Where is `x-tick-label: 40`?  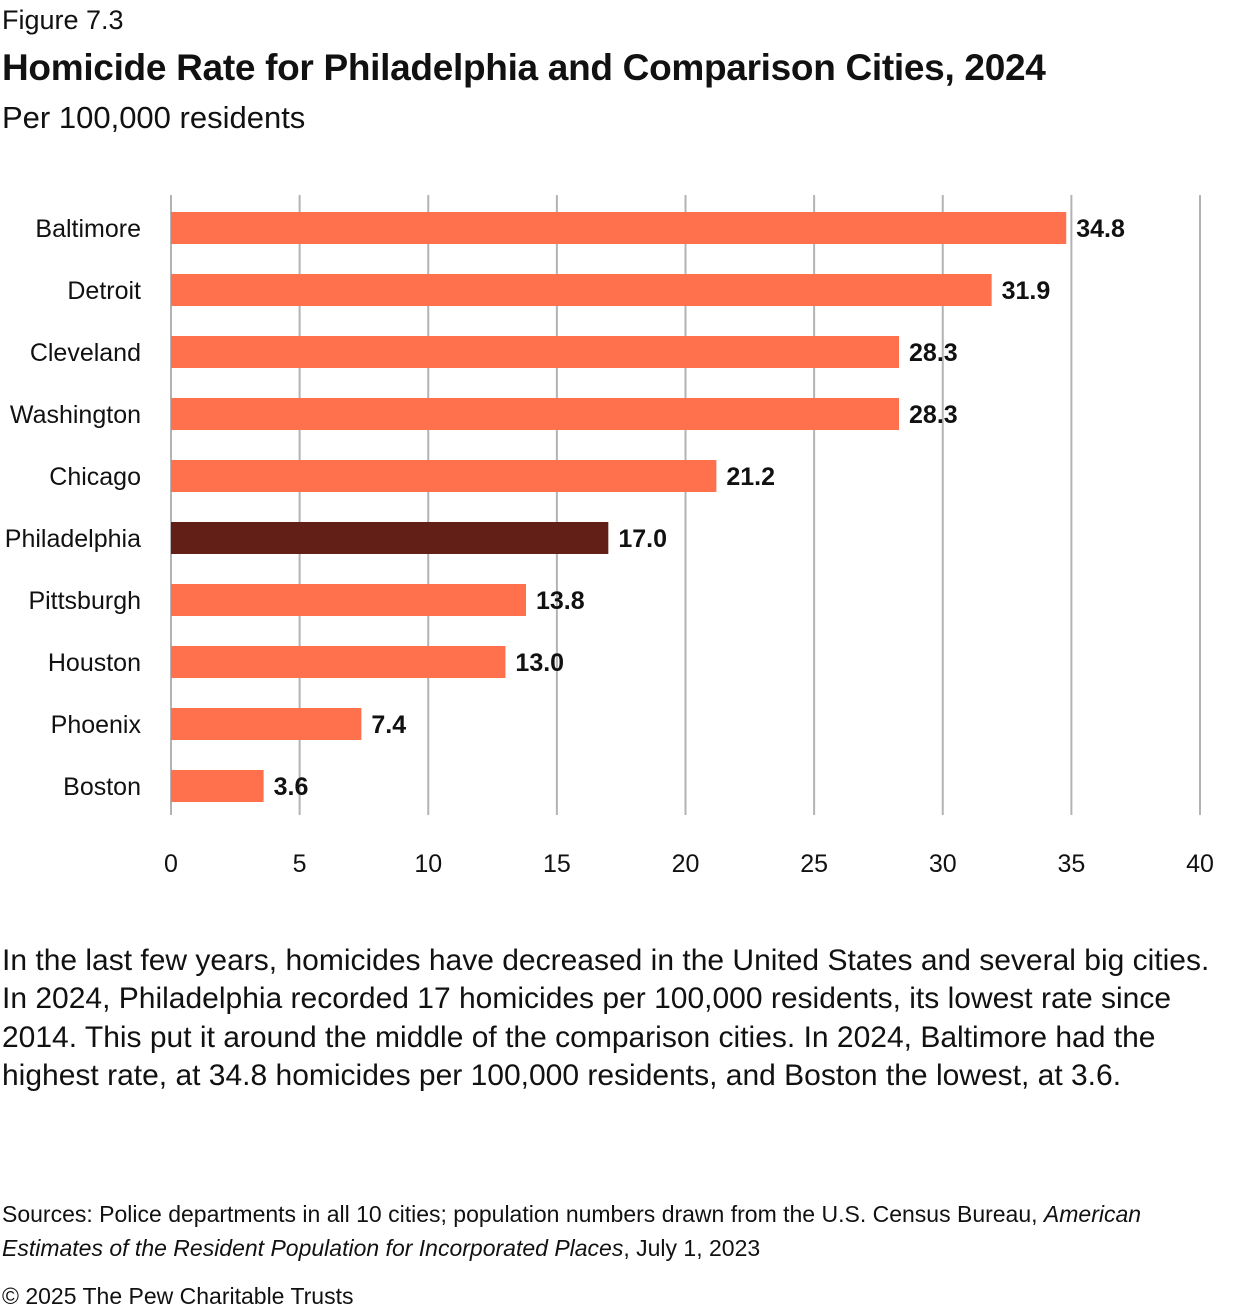 x-tick-label: 40 is located at coordinates (1200, 864).